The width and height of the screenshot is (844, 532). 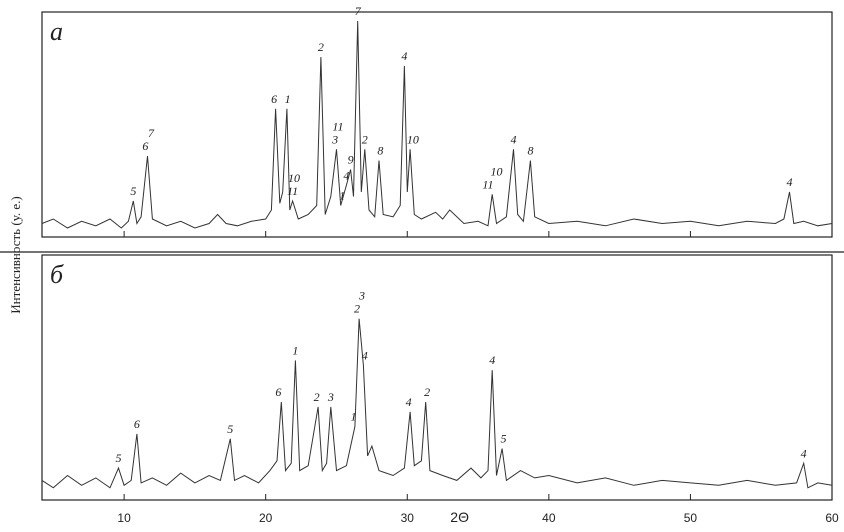 What do you see at coordinates (266, 518) in the screenshot?
I see `x-tick-label: 20` at bounding box center [266, 518].